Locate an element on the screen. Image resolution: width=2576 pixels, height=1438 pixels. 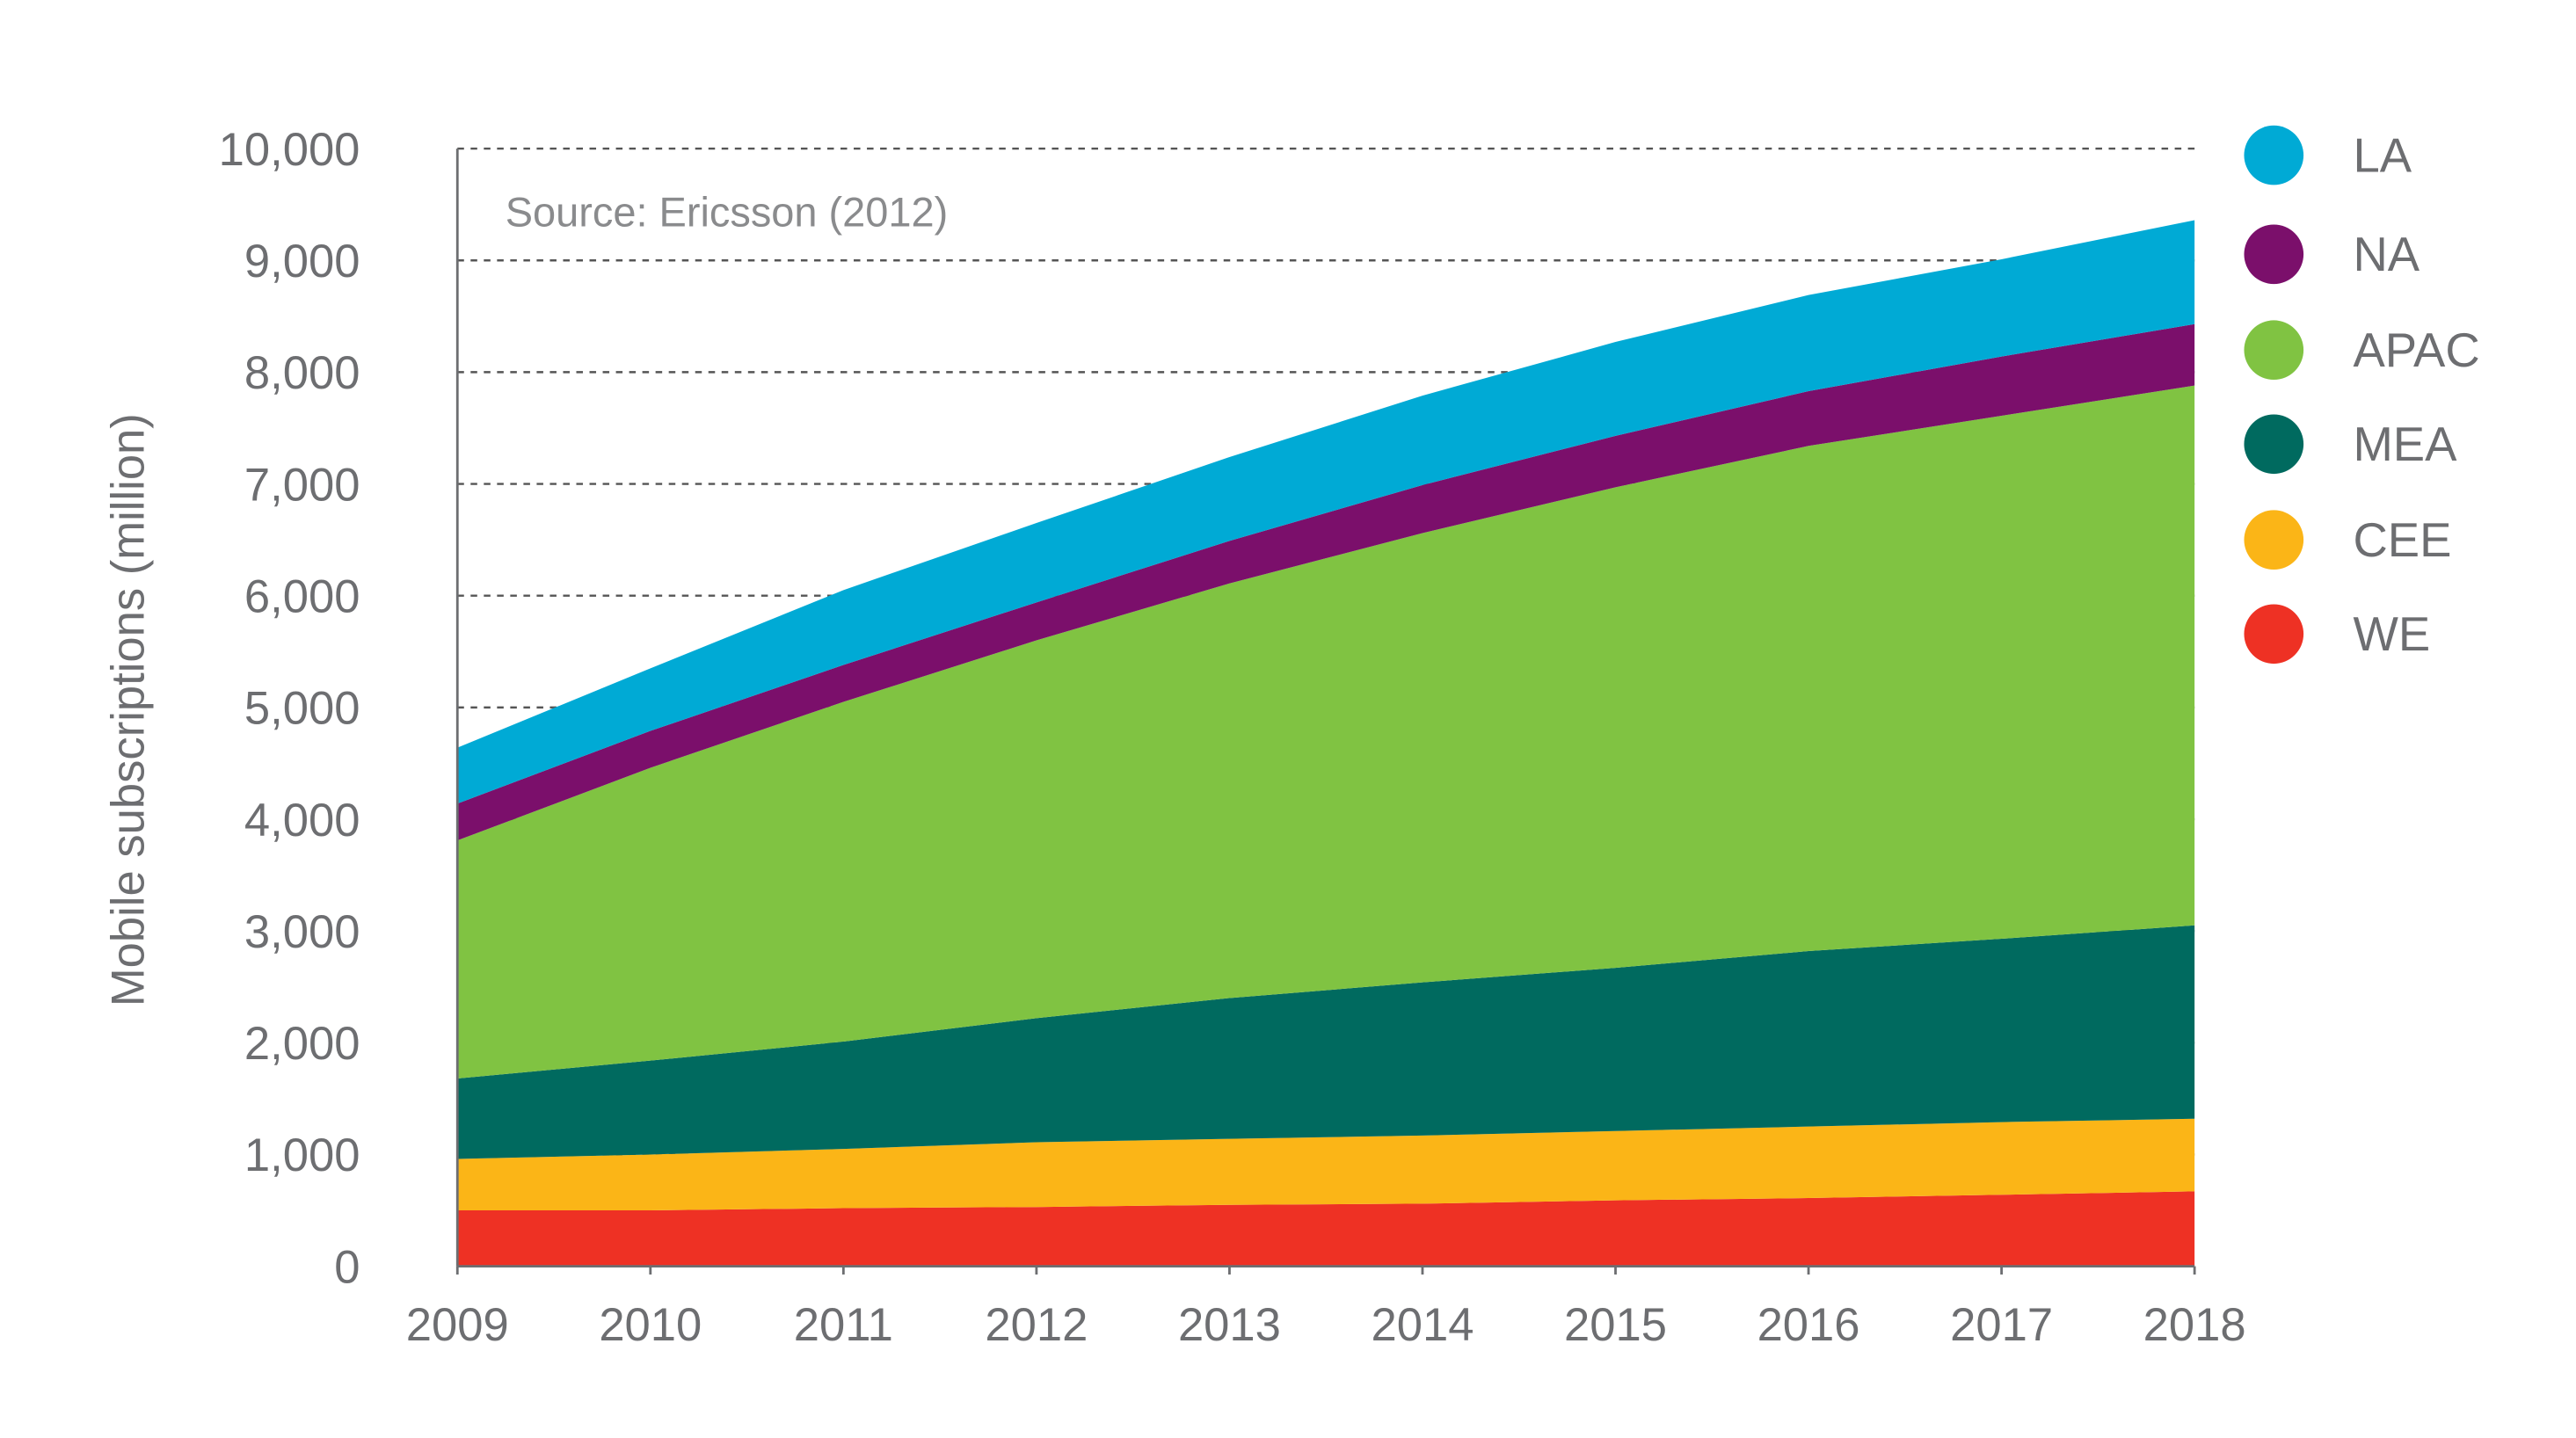
area-cee is located at coordinates (1326, 1164).